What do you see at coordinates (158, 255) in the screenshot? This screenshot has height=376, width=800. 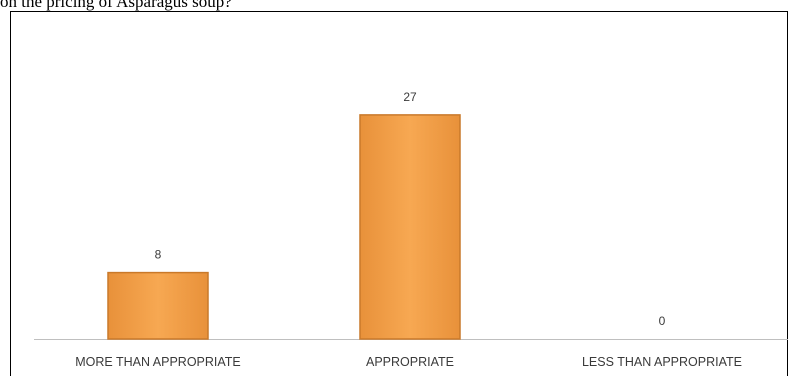 I see `data-label-0: 8` at bounding box center [158, 255].